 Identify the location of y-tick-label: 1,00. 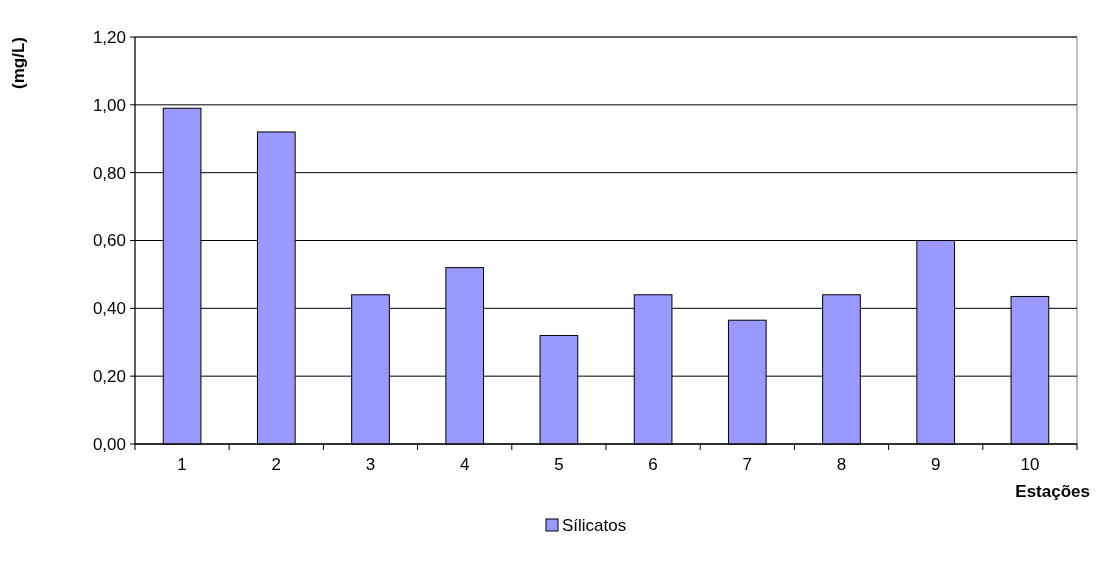
(109, 105).